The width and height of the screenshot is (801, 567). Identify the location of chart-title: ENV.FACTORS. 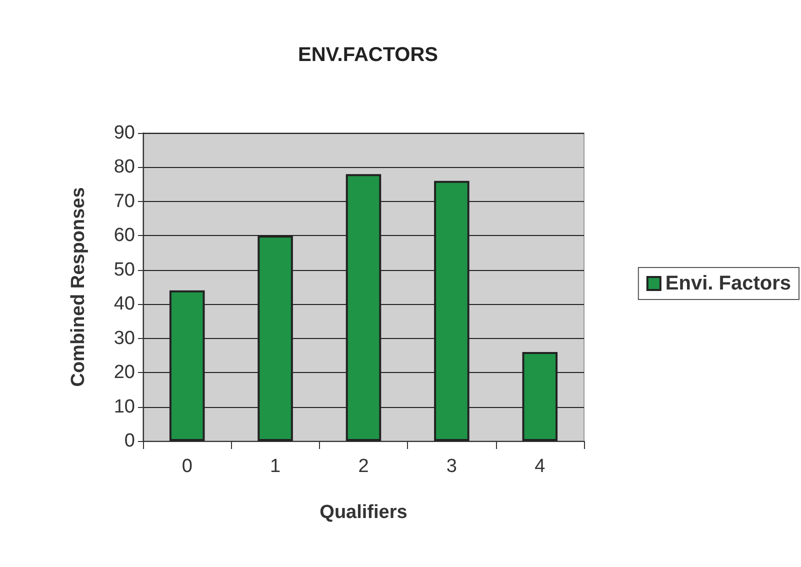
(368, 55).